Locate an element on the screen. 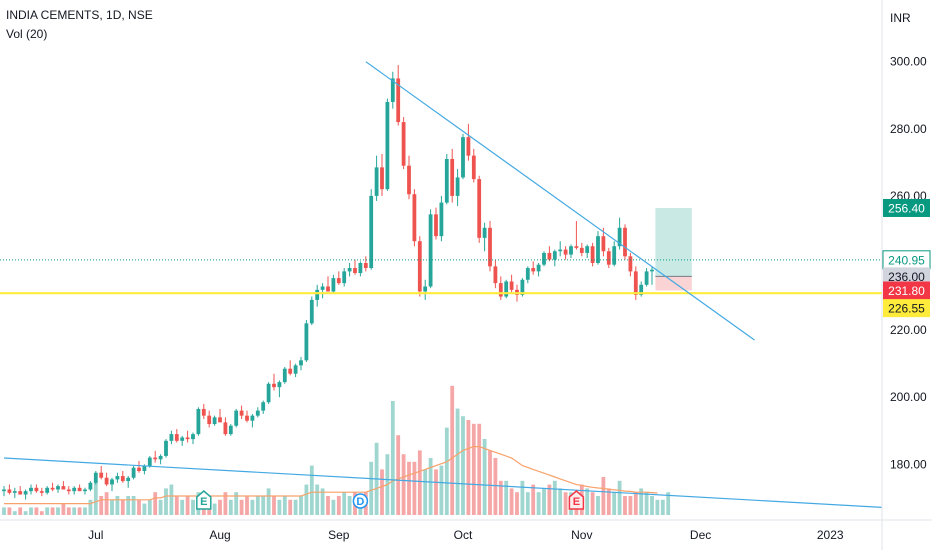 The image size is (932, 555). legend-volume: Vol (20) is located at coordinates (27, 34).